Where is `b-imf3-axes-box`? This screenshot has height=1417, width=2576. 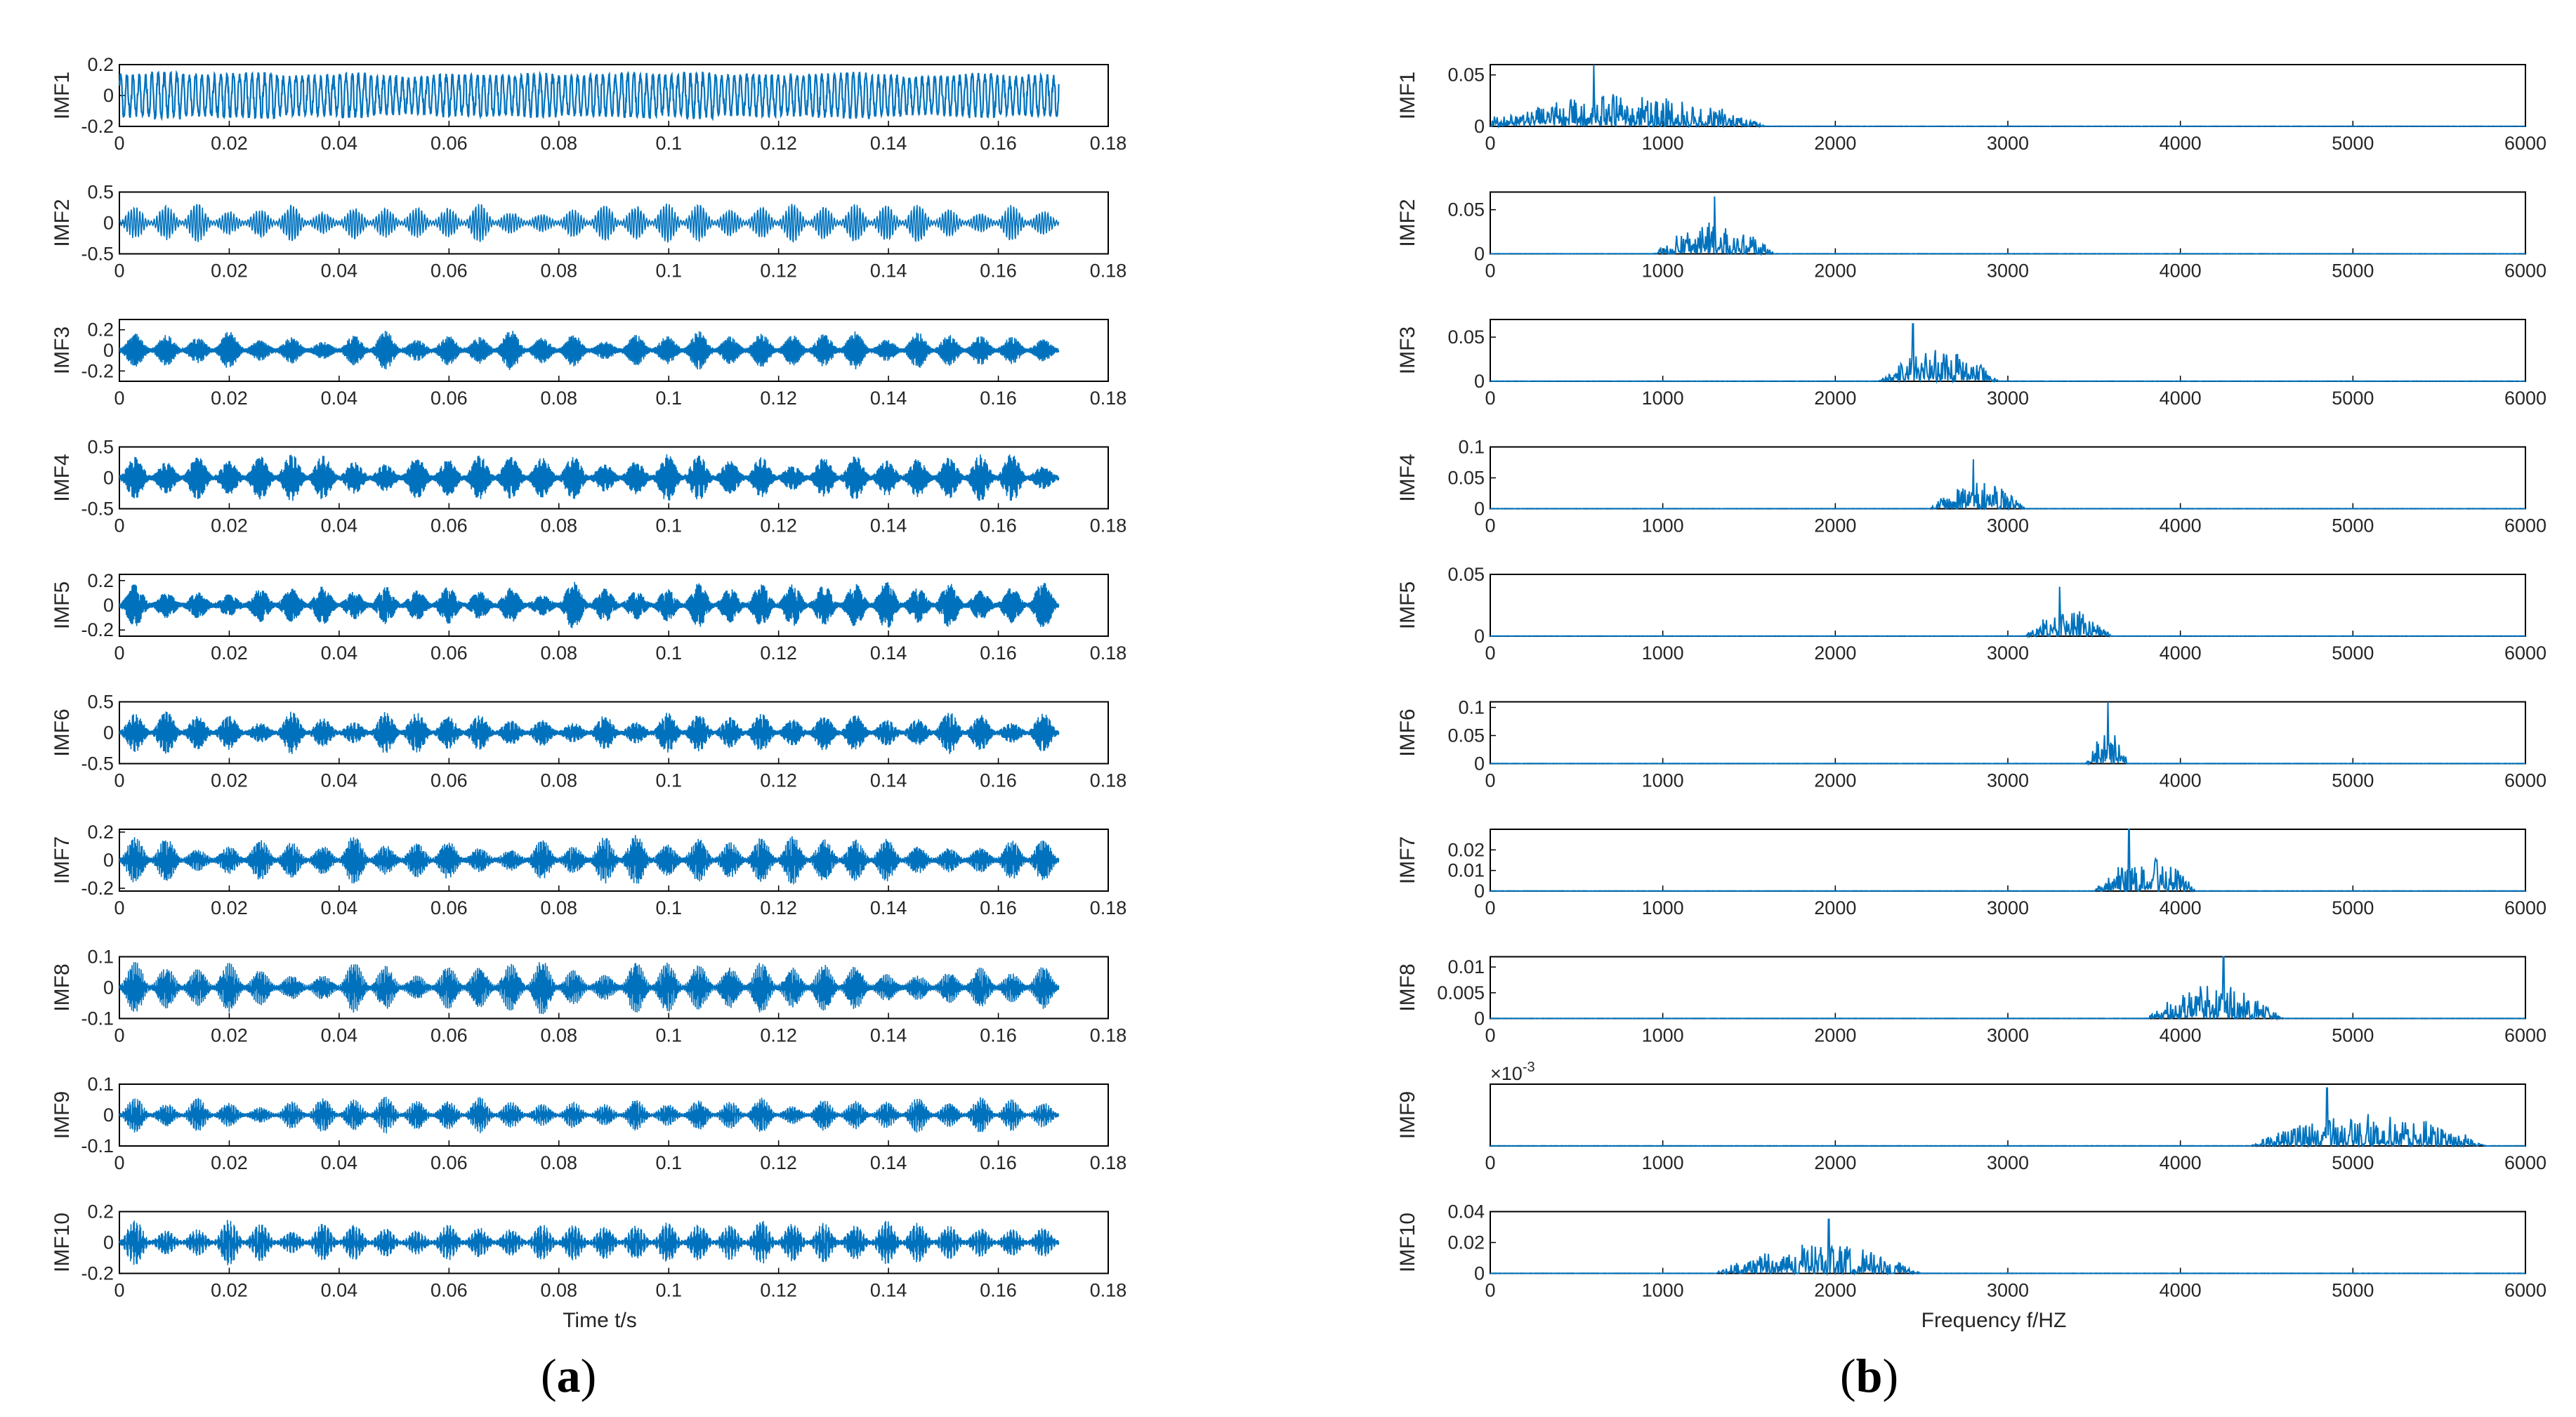 b-imf3-axes-box is located at coordinates (2008, 350).